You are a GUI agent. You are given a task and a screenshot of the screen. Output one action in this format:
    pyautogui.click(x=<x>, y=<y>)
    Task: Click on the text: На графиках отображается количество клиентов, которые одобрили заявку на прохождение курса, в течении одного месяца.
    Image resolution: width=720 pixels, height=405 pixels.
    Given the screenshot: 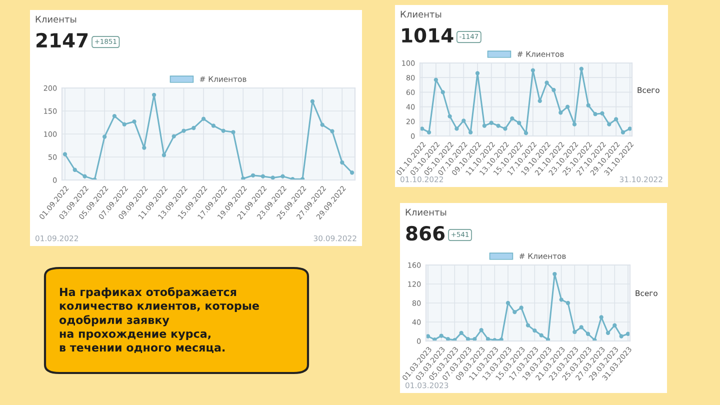 What is the action you would take?
    pyautogui.click(x=159, y=320)
    